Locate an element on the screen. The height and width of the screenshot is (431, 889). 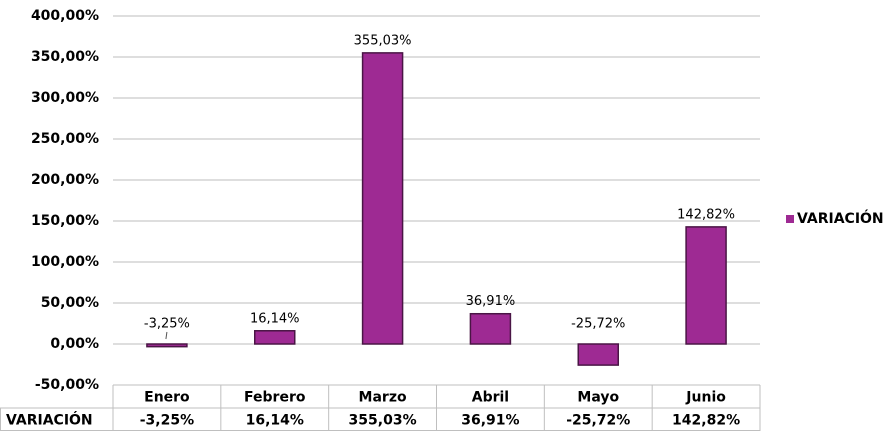
y-tick-label: 400,00% is located at coordinates (65, 16).